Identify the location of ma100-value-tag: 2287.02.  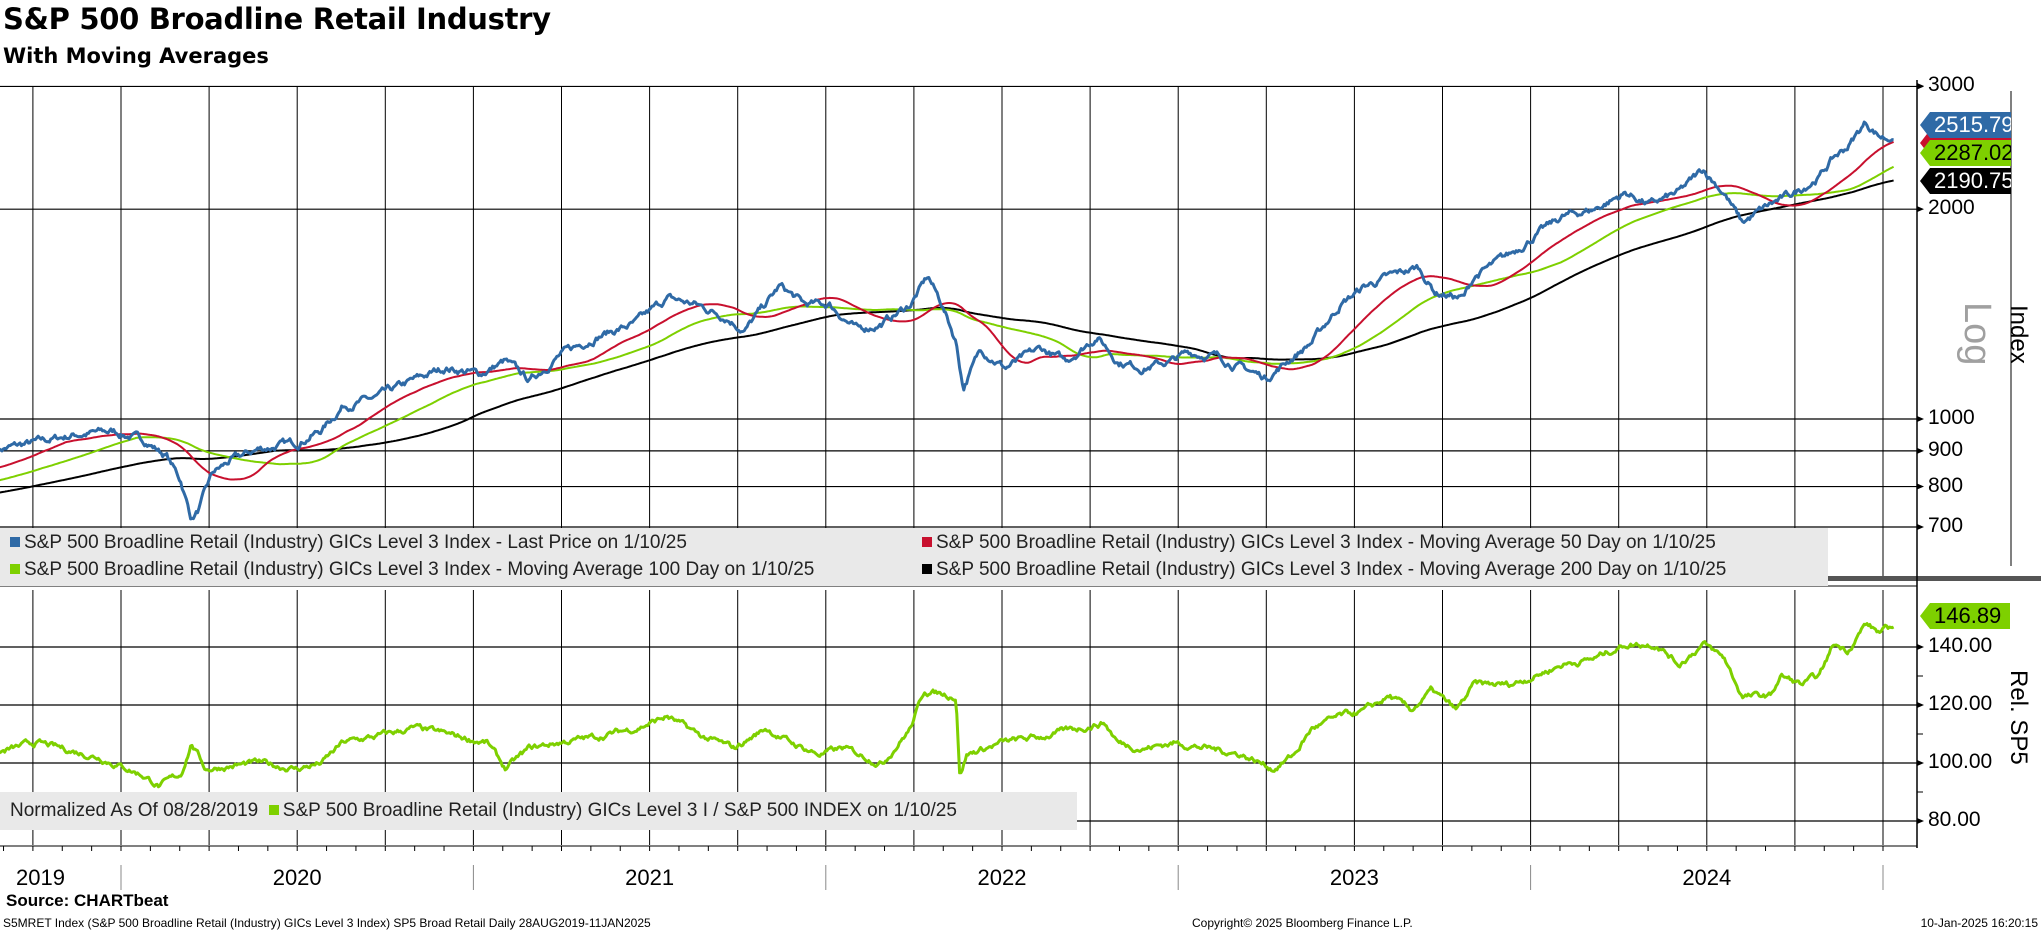
(1965, 153).